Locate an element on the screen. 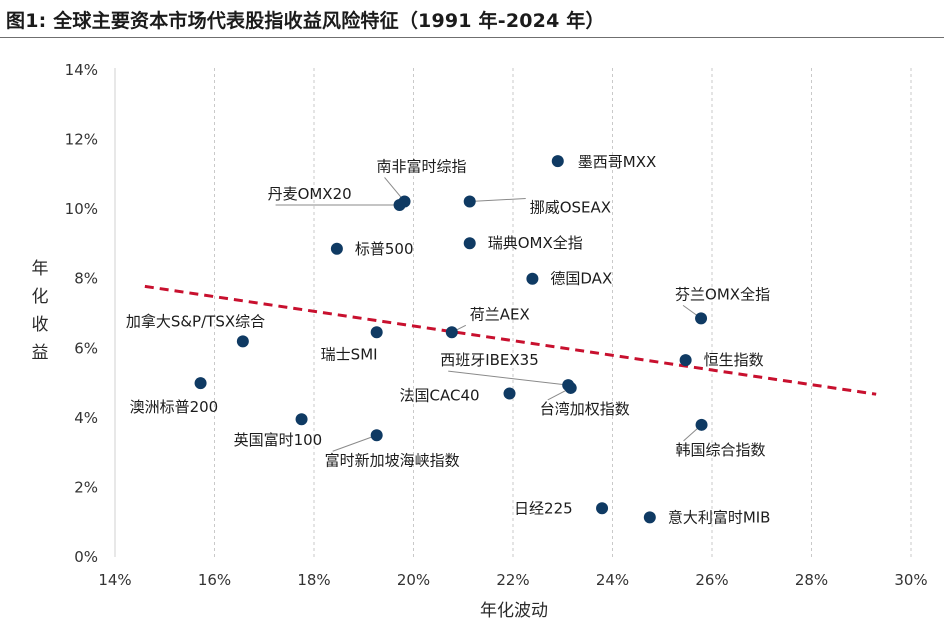  y-tick-label: 14% is located at coordinates (81, 70).